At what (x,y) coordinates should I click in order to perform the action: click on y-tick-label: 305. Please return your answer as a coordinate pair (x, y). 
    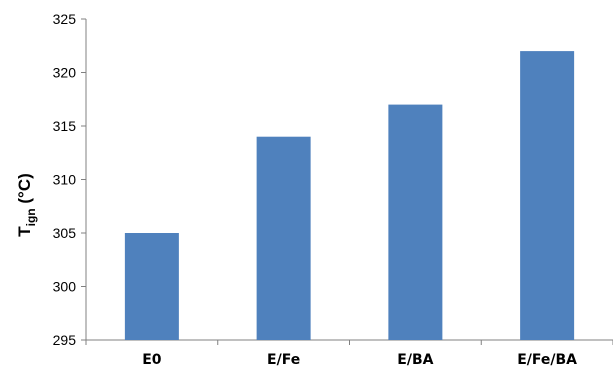
    Looking at the image, I should click on (65, 233).